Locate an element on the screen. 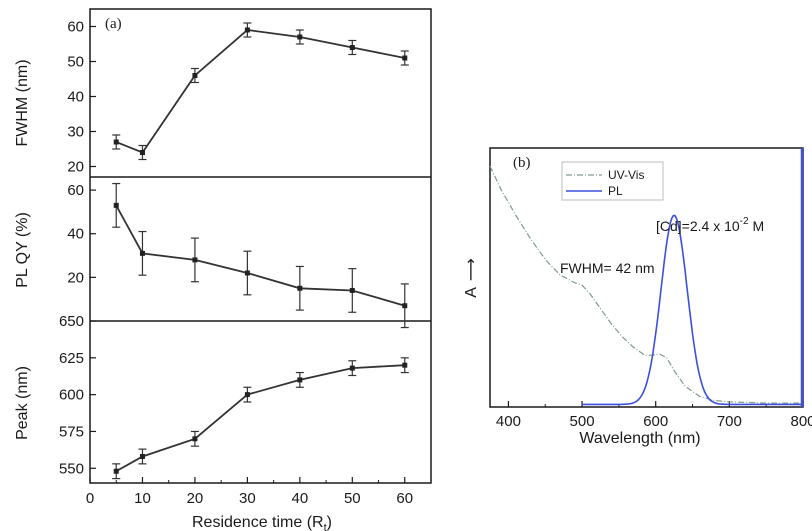 Image resolution: width=812 pixels, height=531 pixels. y-tick-label: 650 is located at coordinates (71, 321).